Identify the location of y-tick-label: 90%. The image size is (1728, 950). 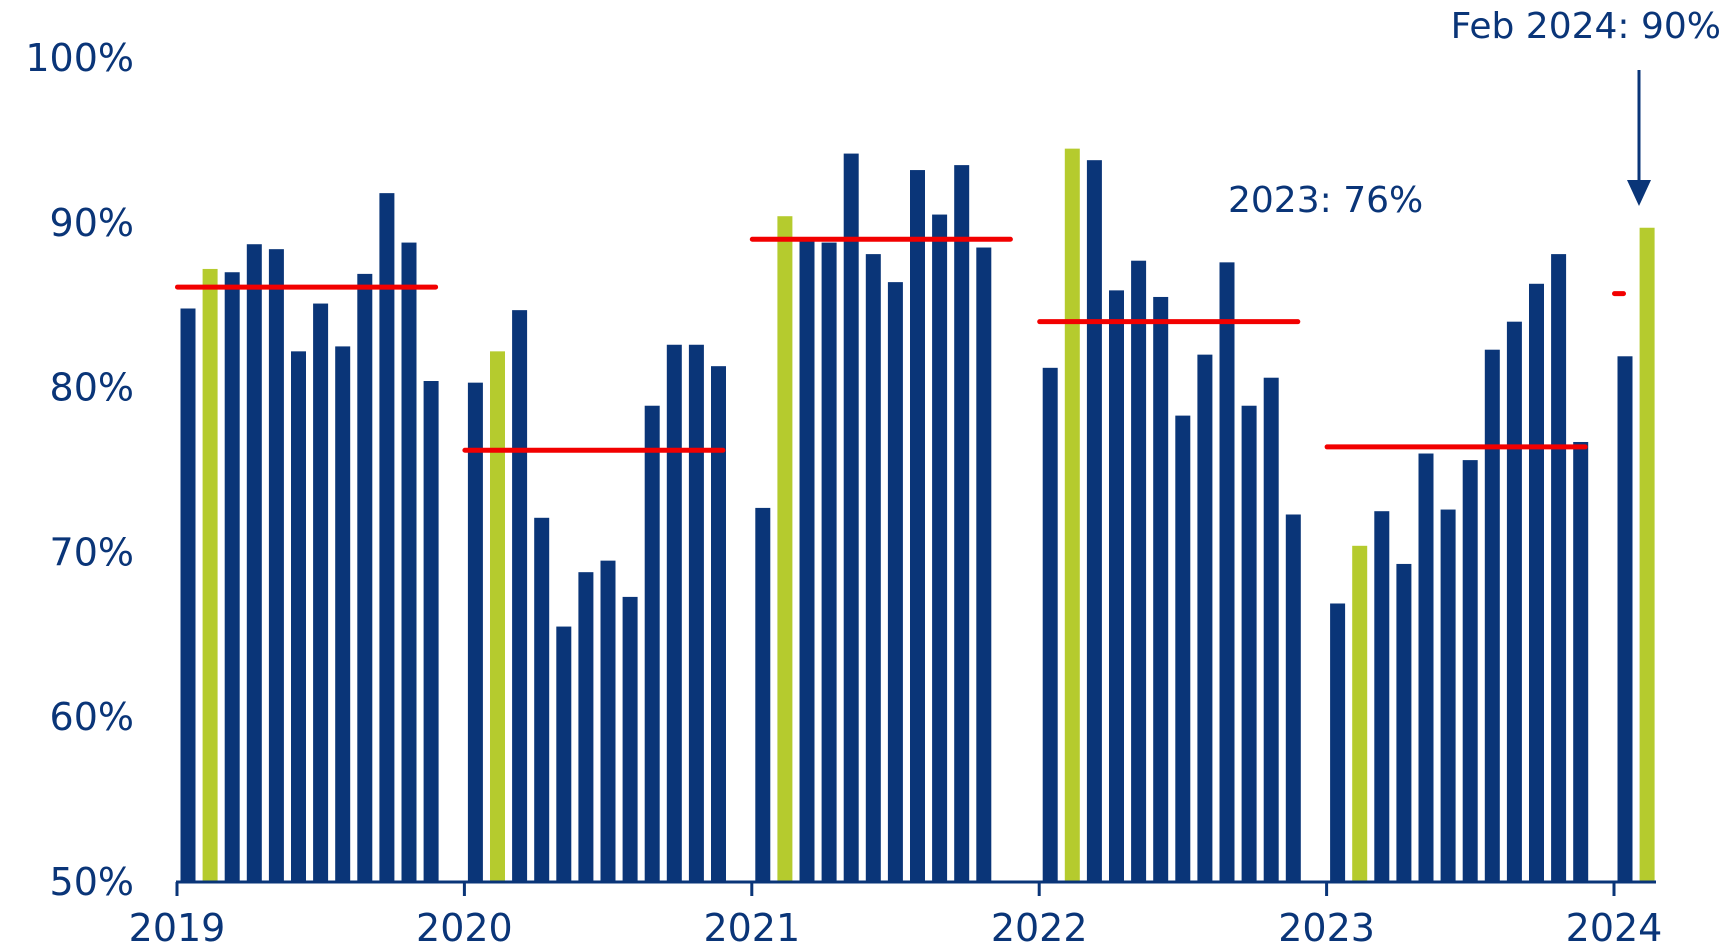
(92, 223).